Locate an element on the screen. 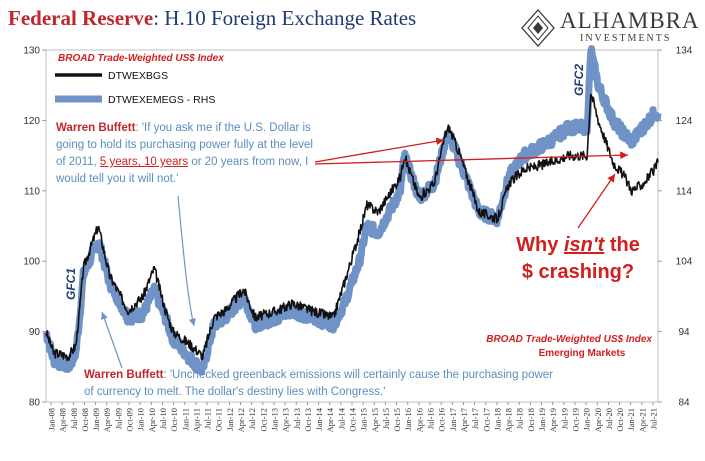 The height and width of the screenshot is (461, 705). left-axis-label: BROAD Trade-Weighted US$ Index is located at coordinates (141, 58).